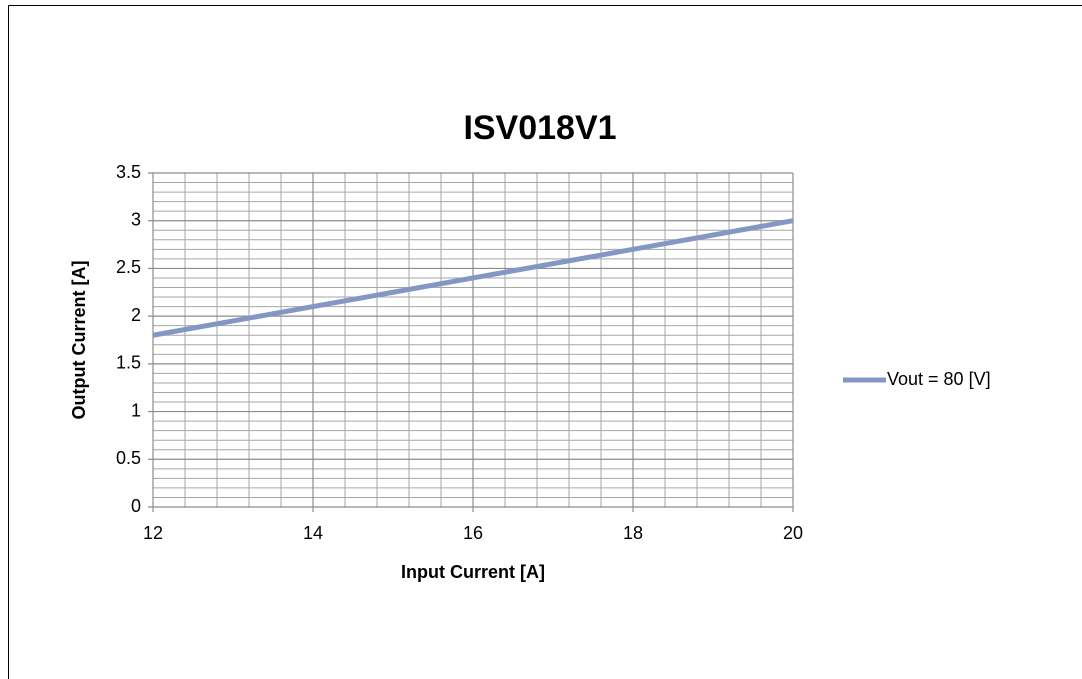 The image size is (1082, 679). What do you see at coordinates (939, 379) in the screenshot?
I see `legend-label: Vout = 80 [V]` at bounding box center [939, 379].